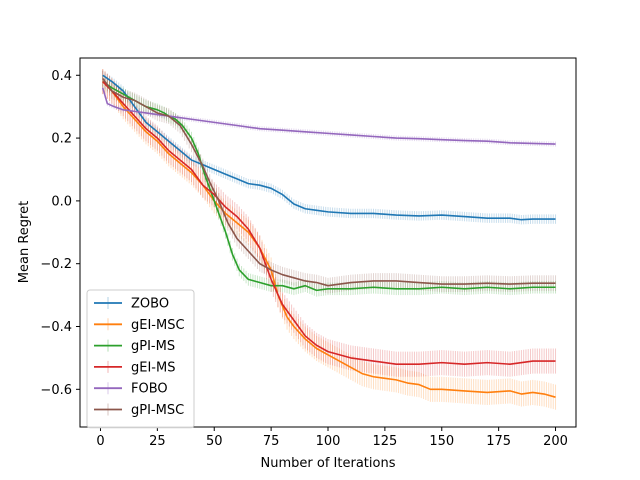  I want to click on legend-item-zobo: ZOBO, so click(131, 304).